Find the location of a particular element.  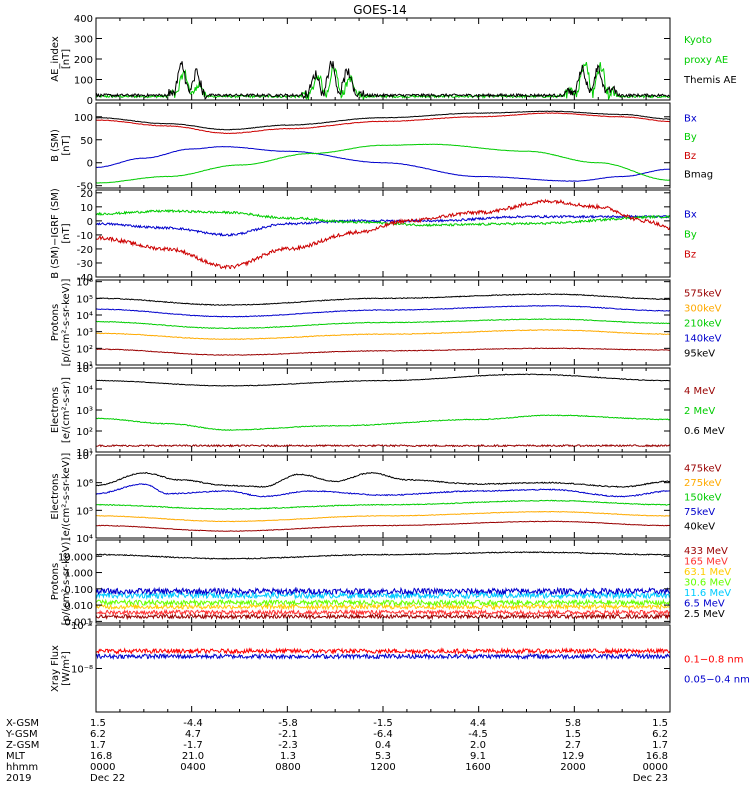

legend-entry: Bz is located at coordinates (690, 156).